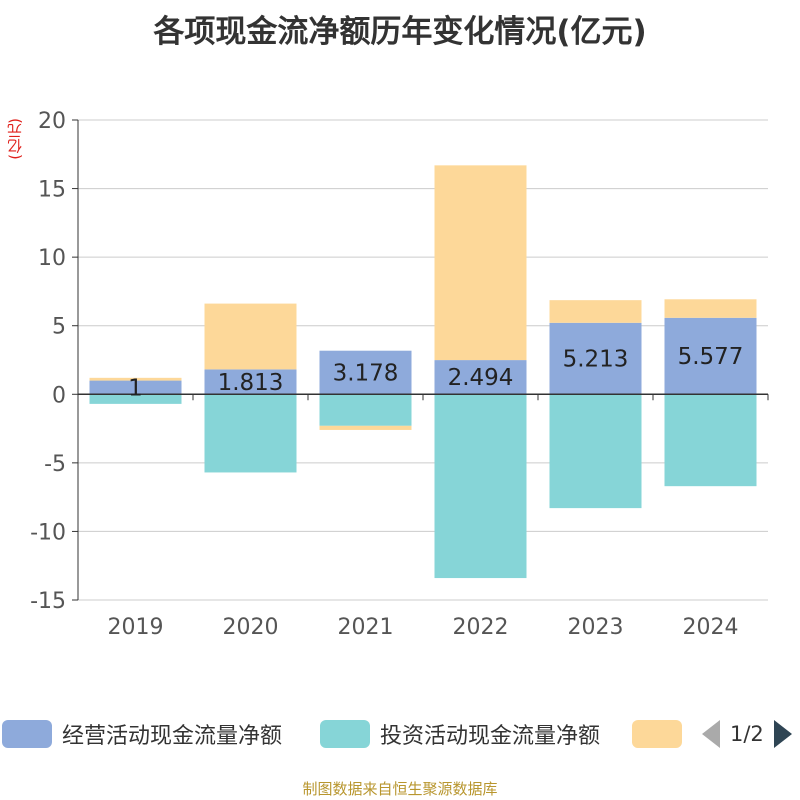 The image size is (800, 800). I want to click on chart-title: 各项现金流净额历年变化情况(亿元), so click(400, 32).